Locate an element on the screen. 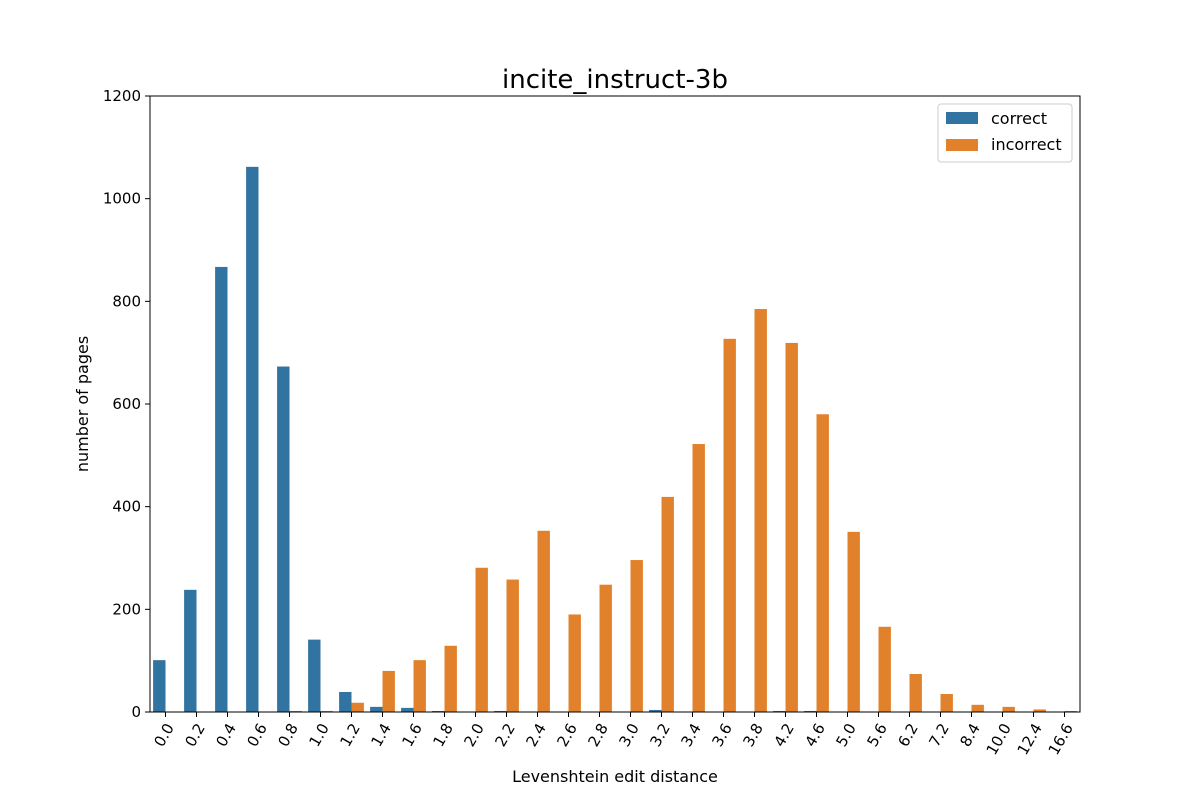 This screenshot has height=800, width=1200. bar-correct-0.8 is located at coordinates (283, 539).